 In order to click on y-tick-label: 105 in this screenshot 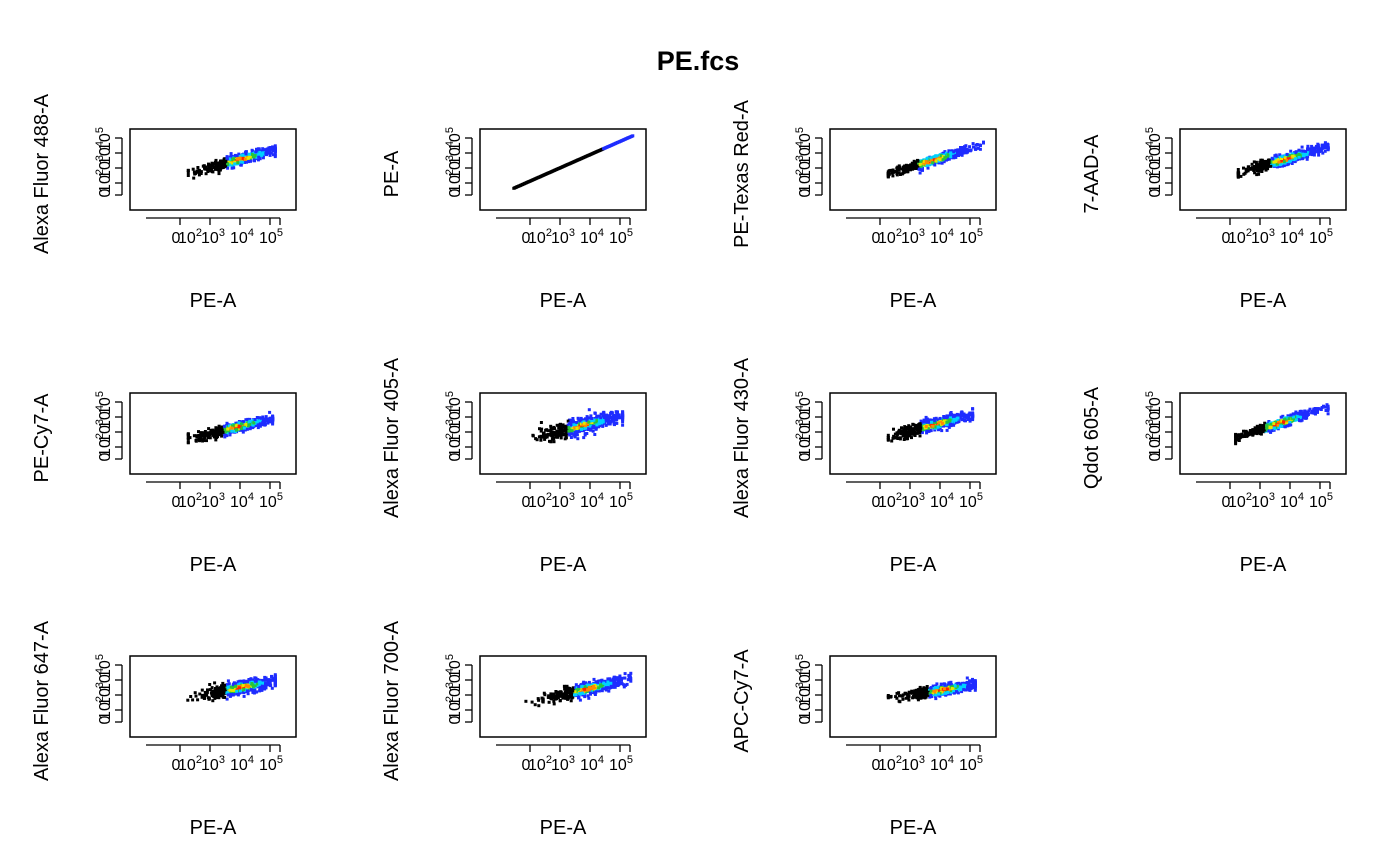, I will do `click(104, 666)`.